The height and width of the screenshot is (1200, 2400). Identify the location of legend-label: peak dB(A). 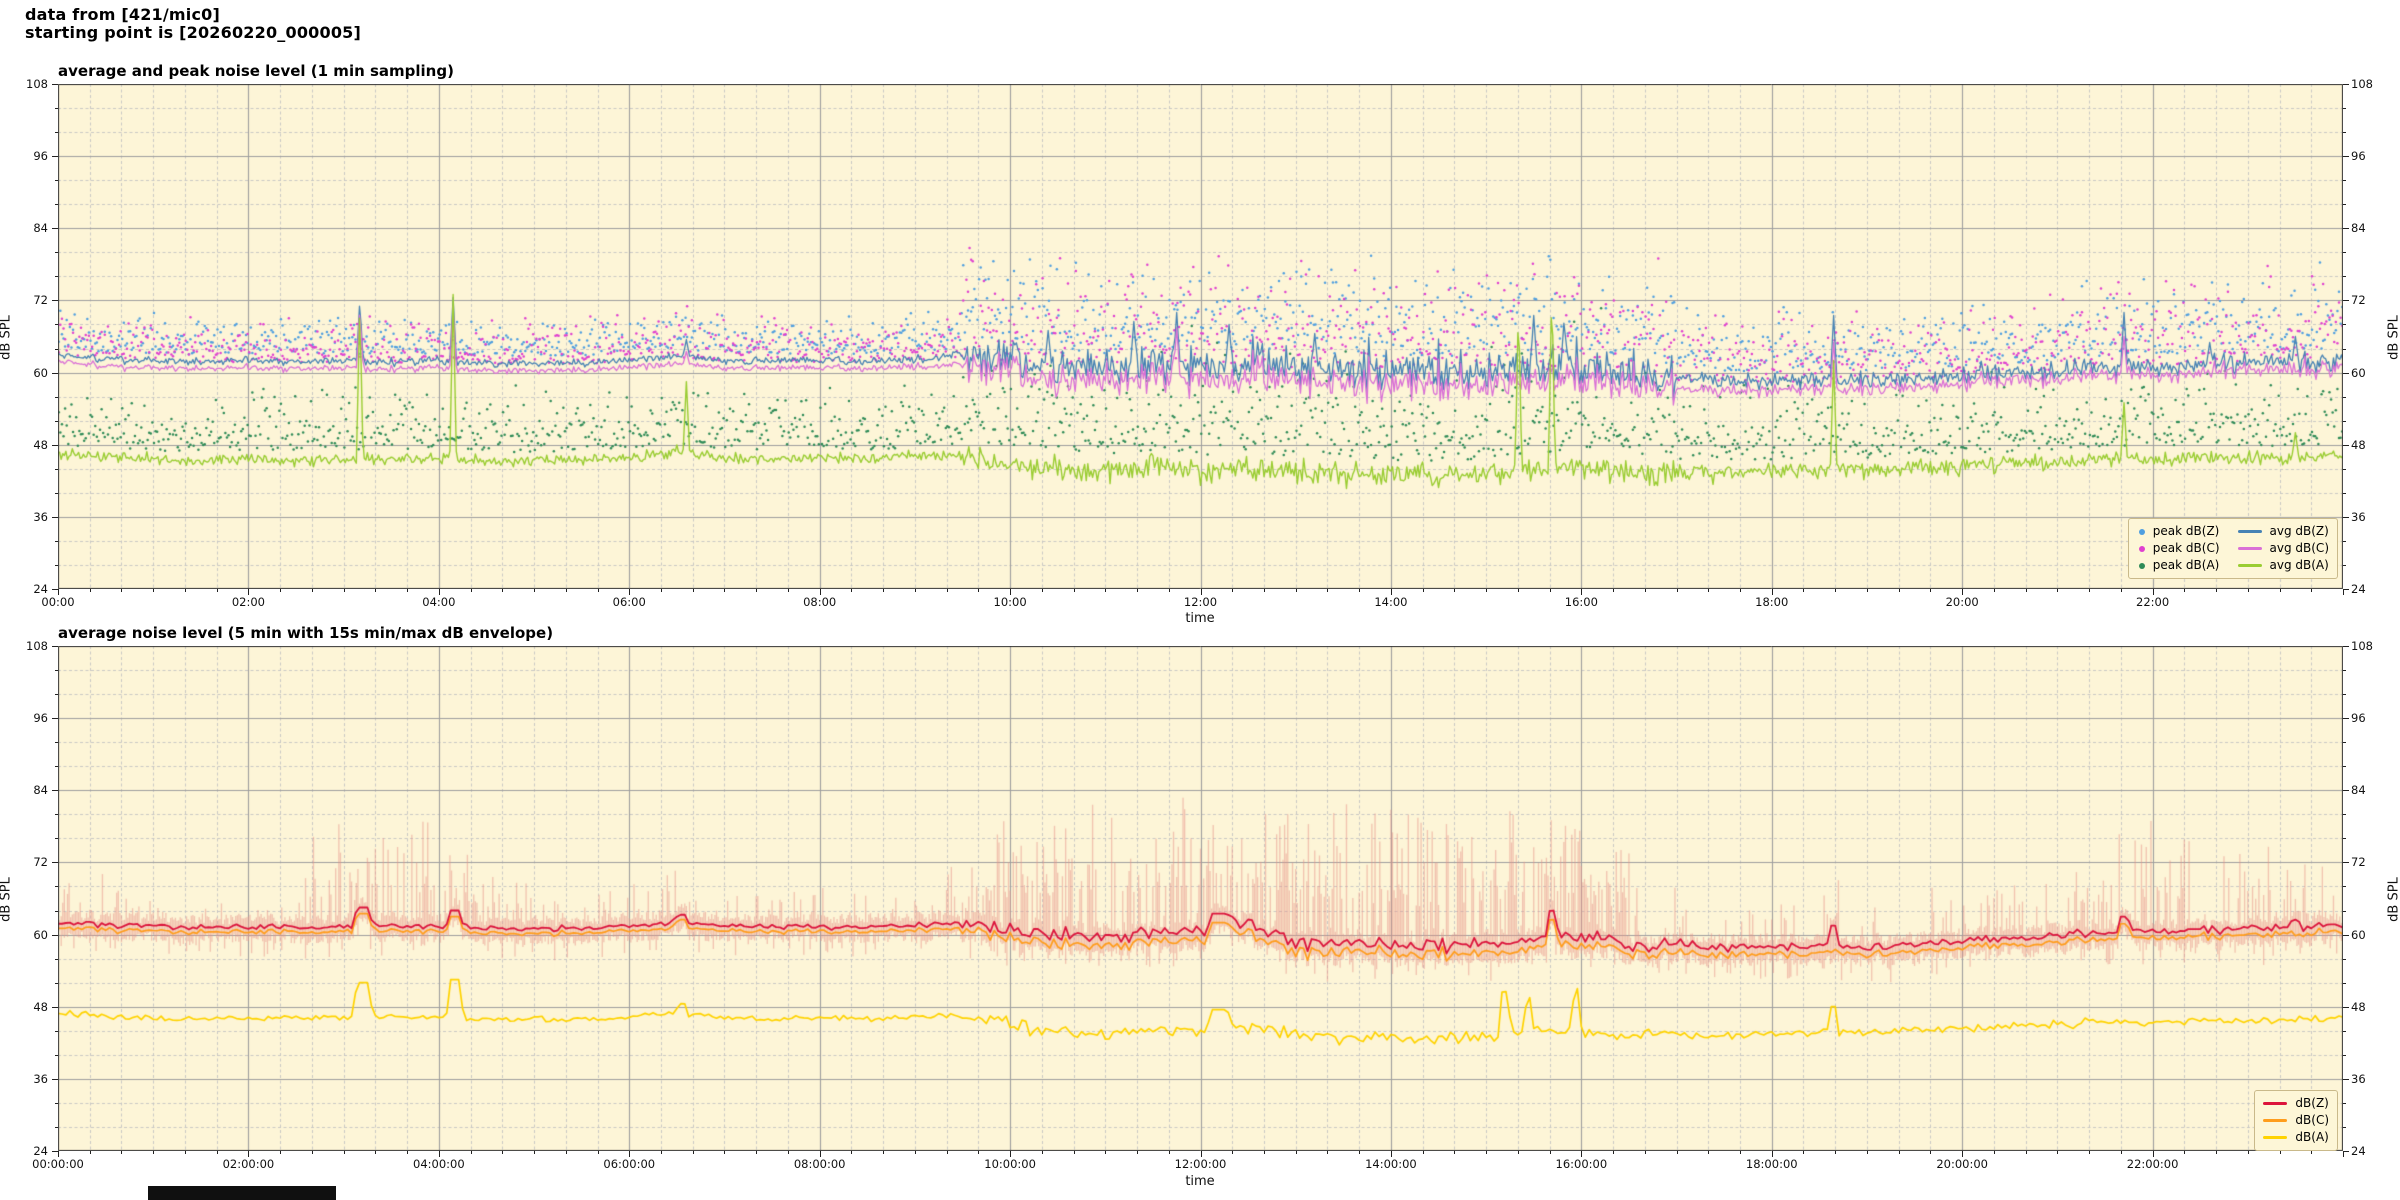
(2186, 565).